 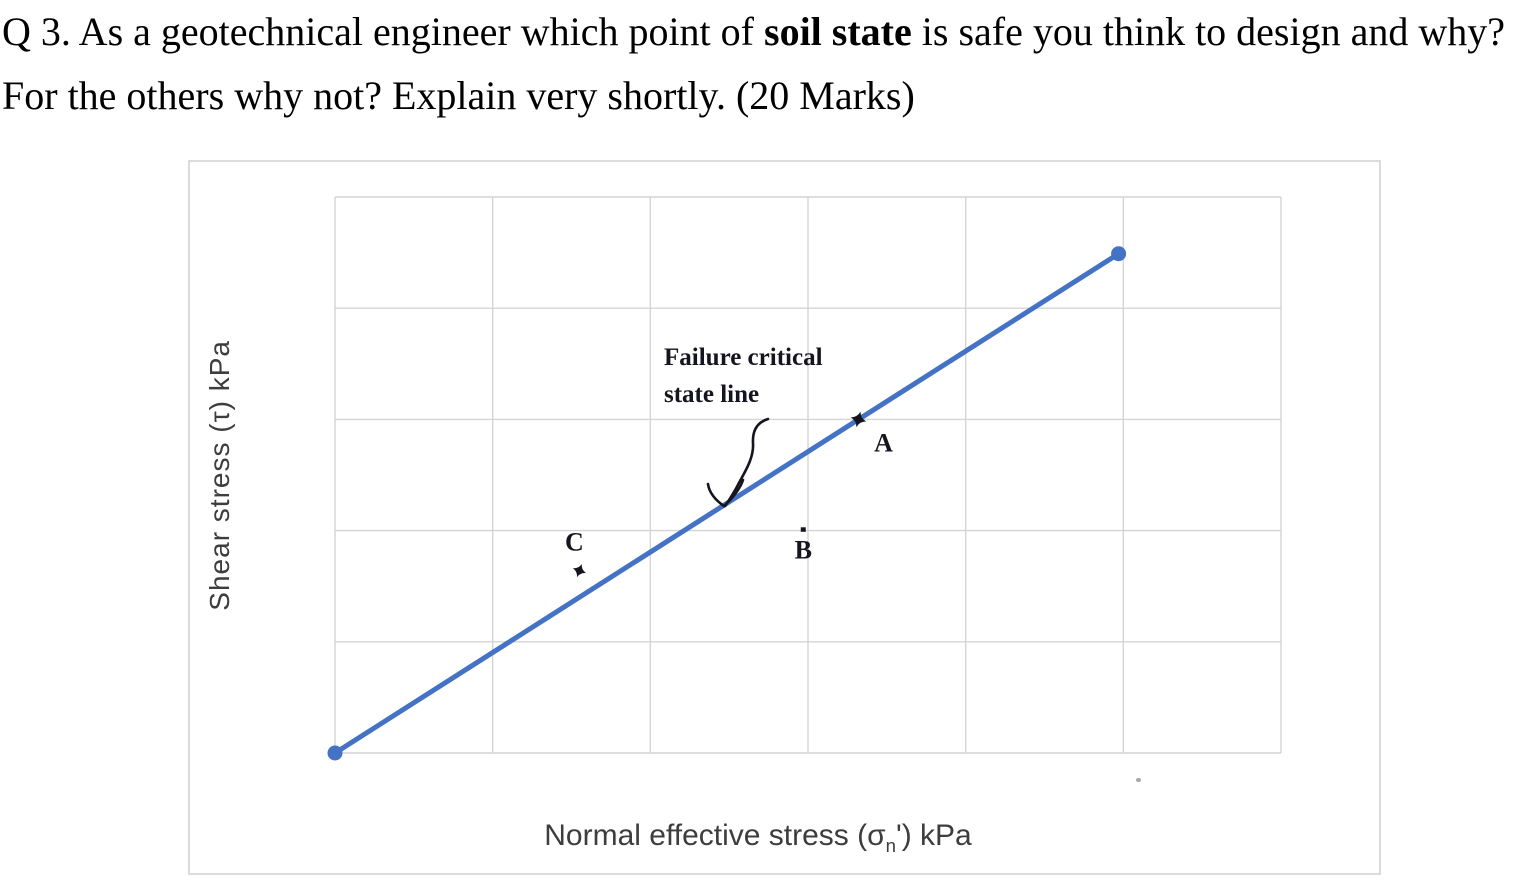 I want to click on y-axis-label: Shear stress (τ) kPa, so click(x=219, y=475).